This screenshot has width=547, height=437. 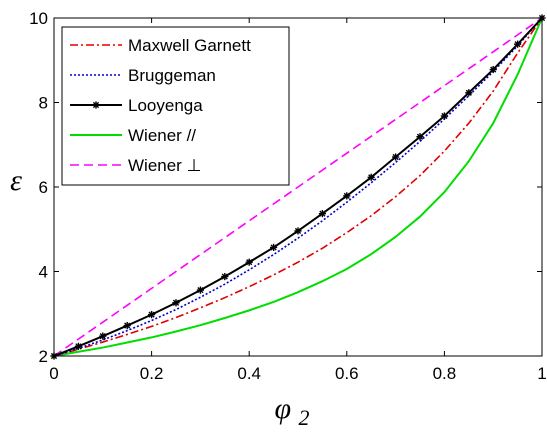 I want to click on y-tick-label: 6, so click(x=43, y=187).